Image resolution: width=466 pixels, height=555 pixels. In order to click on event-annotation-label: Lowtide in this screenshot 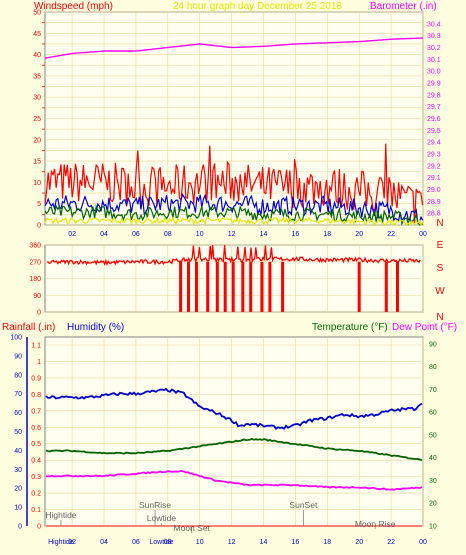, I will do `click(162, 518)`.